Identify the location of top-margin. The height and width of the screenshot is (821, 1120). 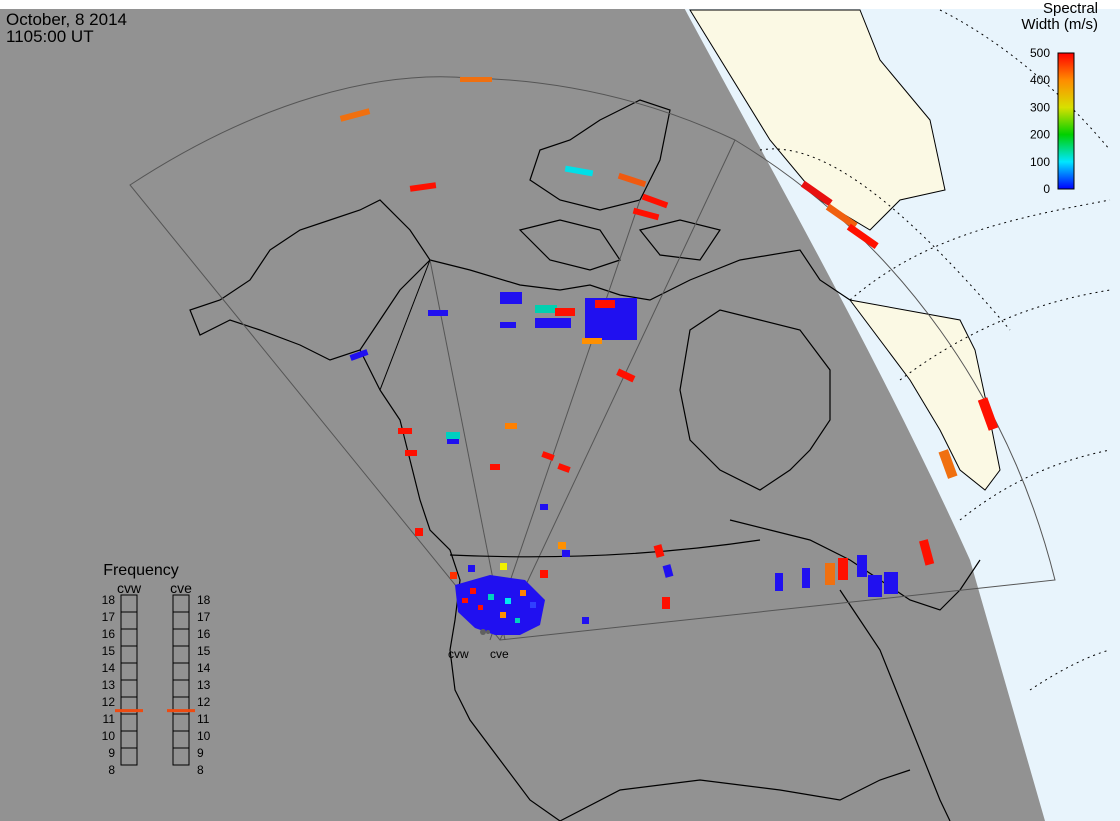
(560, 4).